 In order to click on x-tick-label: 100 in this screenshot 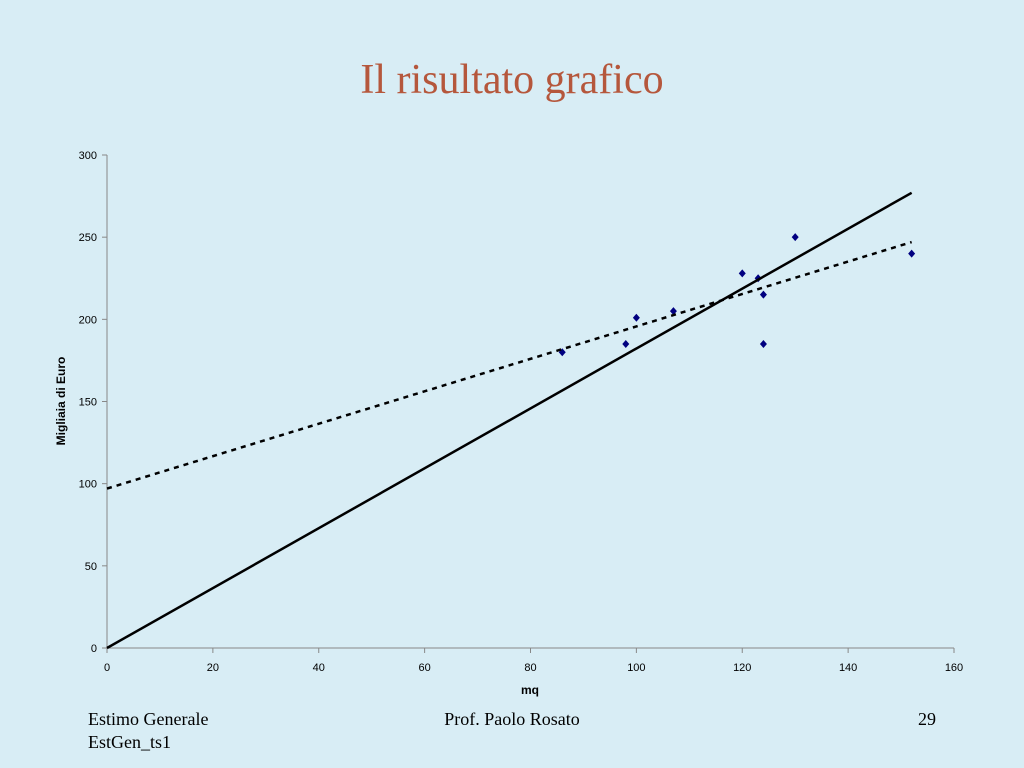, I will do `click(636, 668)`.